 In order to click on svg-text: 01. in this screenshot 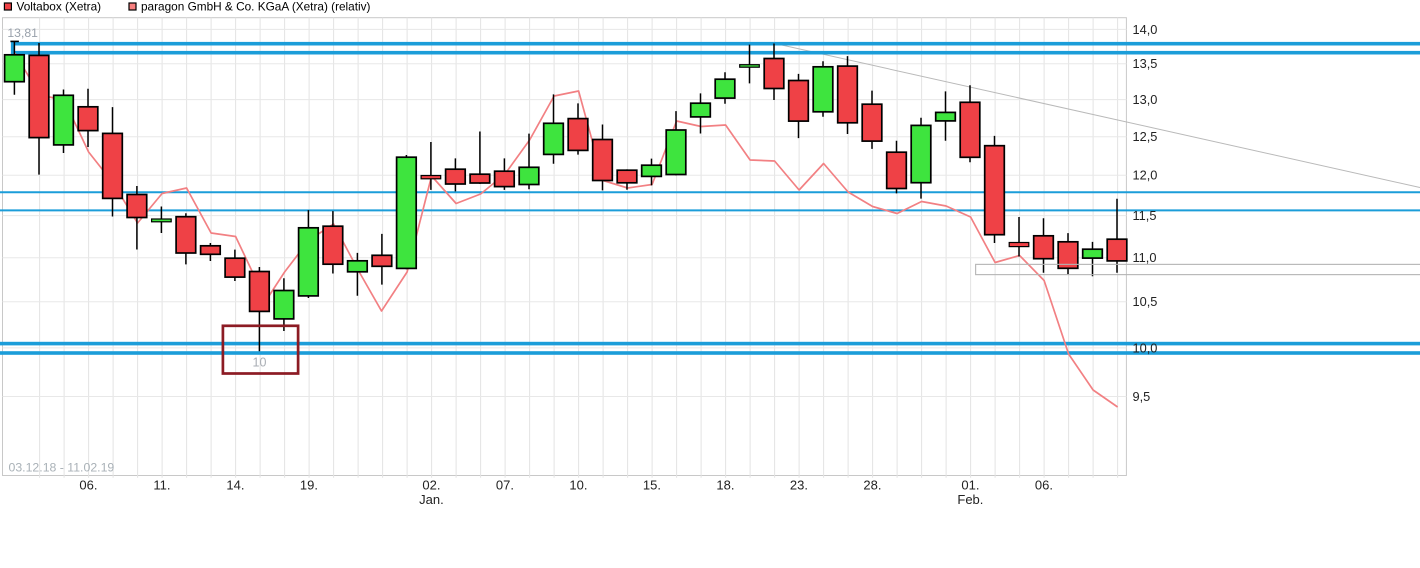, I will do `click(970, 484)`.